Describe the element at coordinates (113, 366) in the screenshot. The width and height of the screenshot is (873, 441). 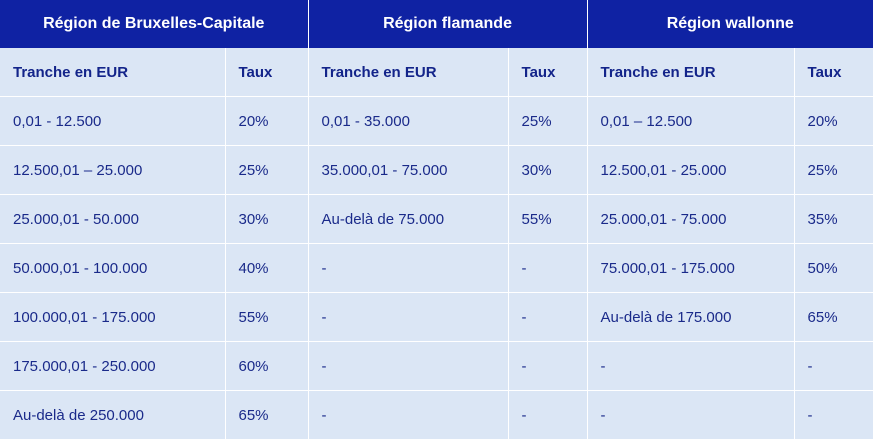
I see `brussels-bracket-cell: 175.000,01 - 250.000` at that location.